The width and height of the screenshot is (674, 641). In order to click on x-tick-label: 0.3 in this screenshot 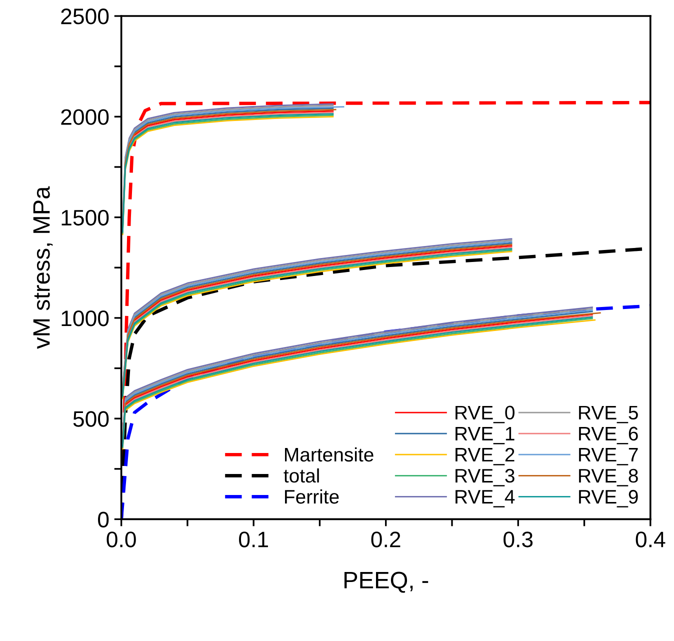, I will do `click(518, 540)`.